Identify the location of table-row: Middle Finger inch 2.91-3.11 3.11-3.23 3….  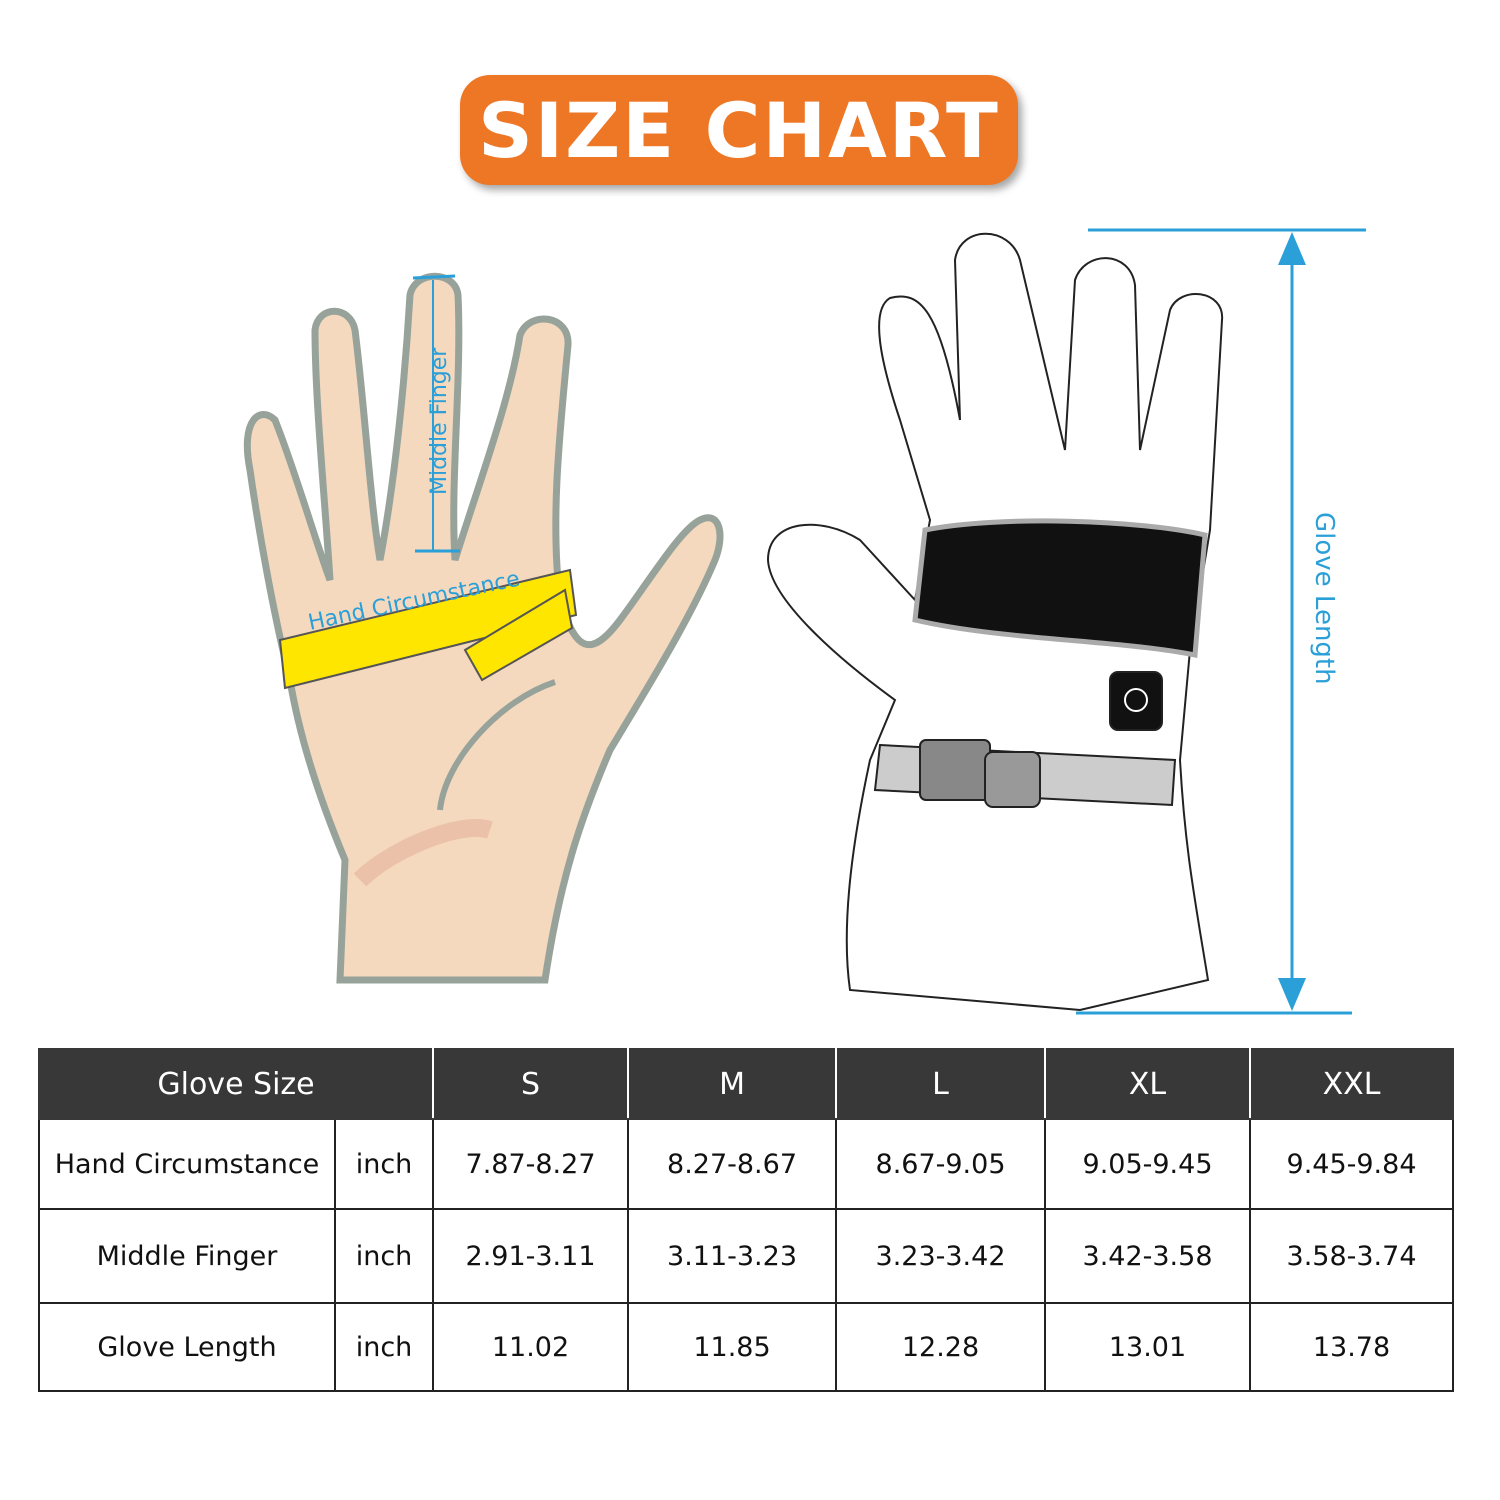
(746, 1256).